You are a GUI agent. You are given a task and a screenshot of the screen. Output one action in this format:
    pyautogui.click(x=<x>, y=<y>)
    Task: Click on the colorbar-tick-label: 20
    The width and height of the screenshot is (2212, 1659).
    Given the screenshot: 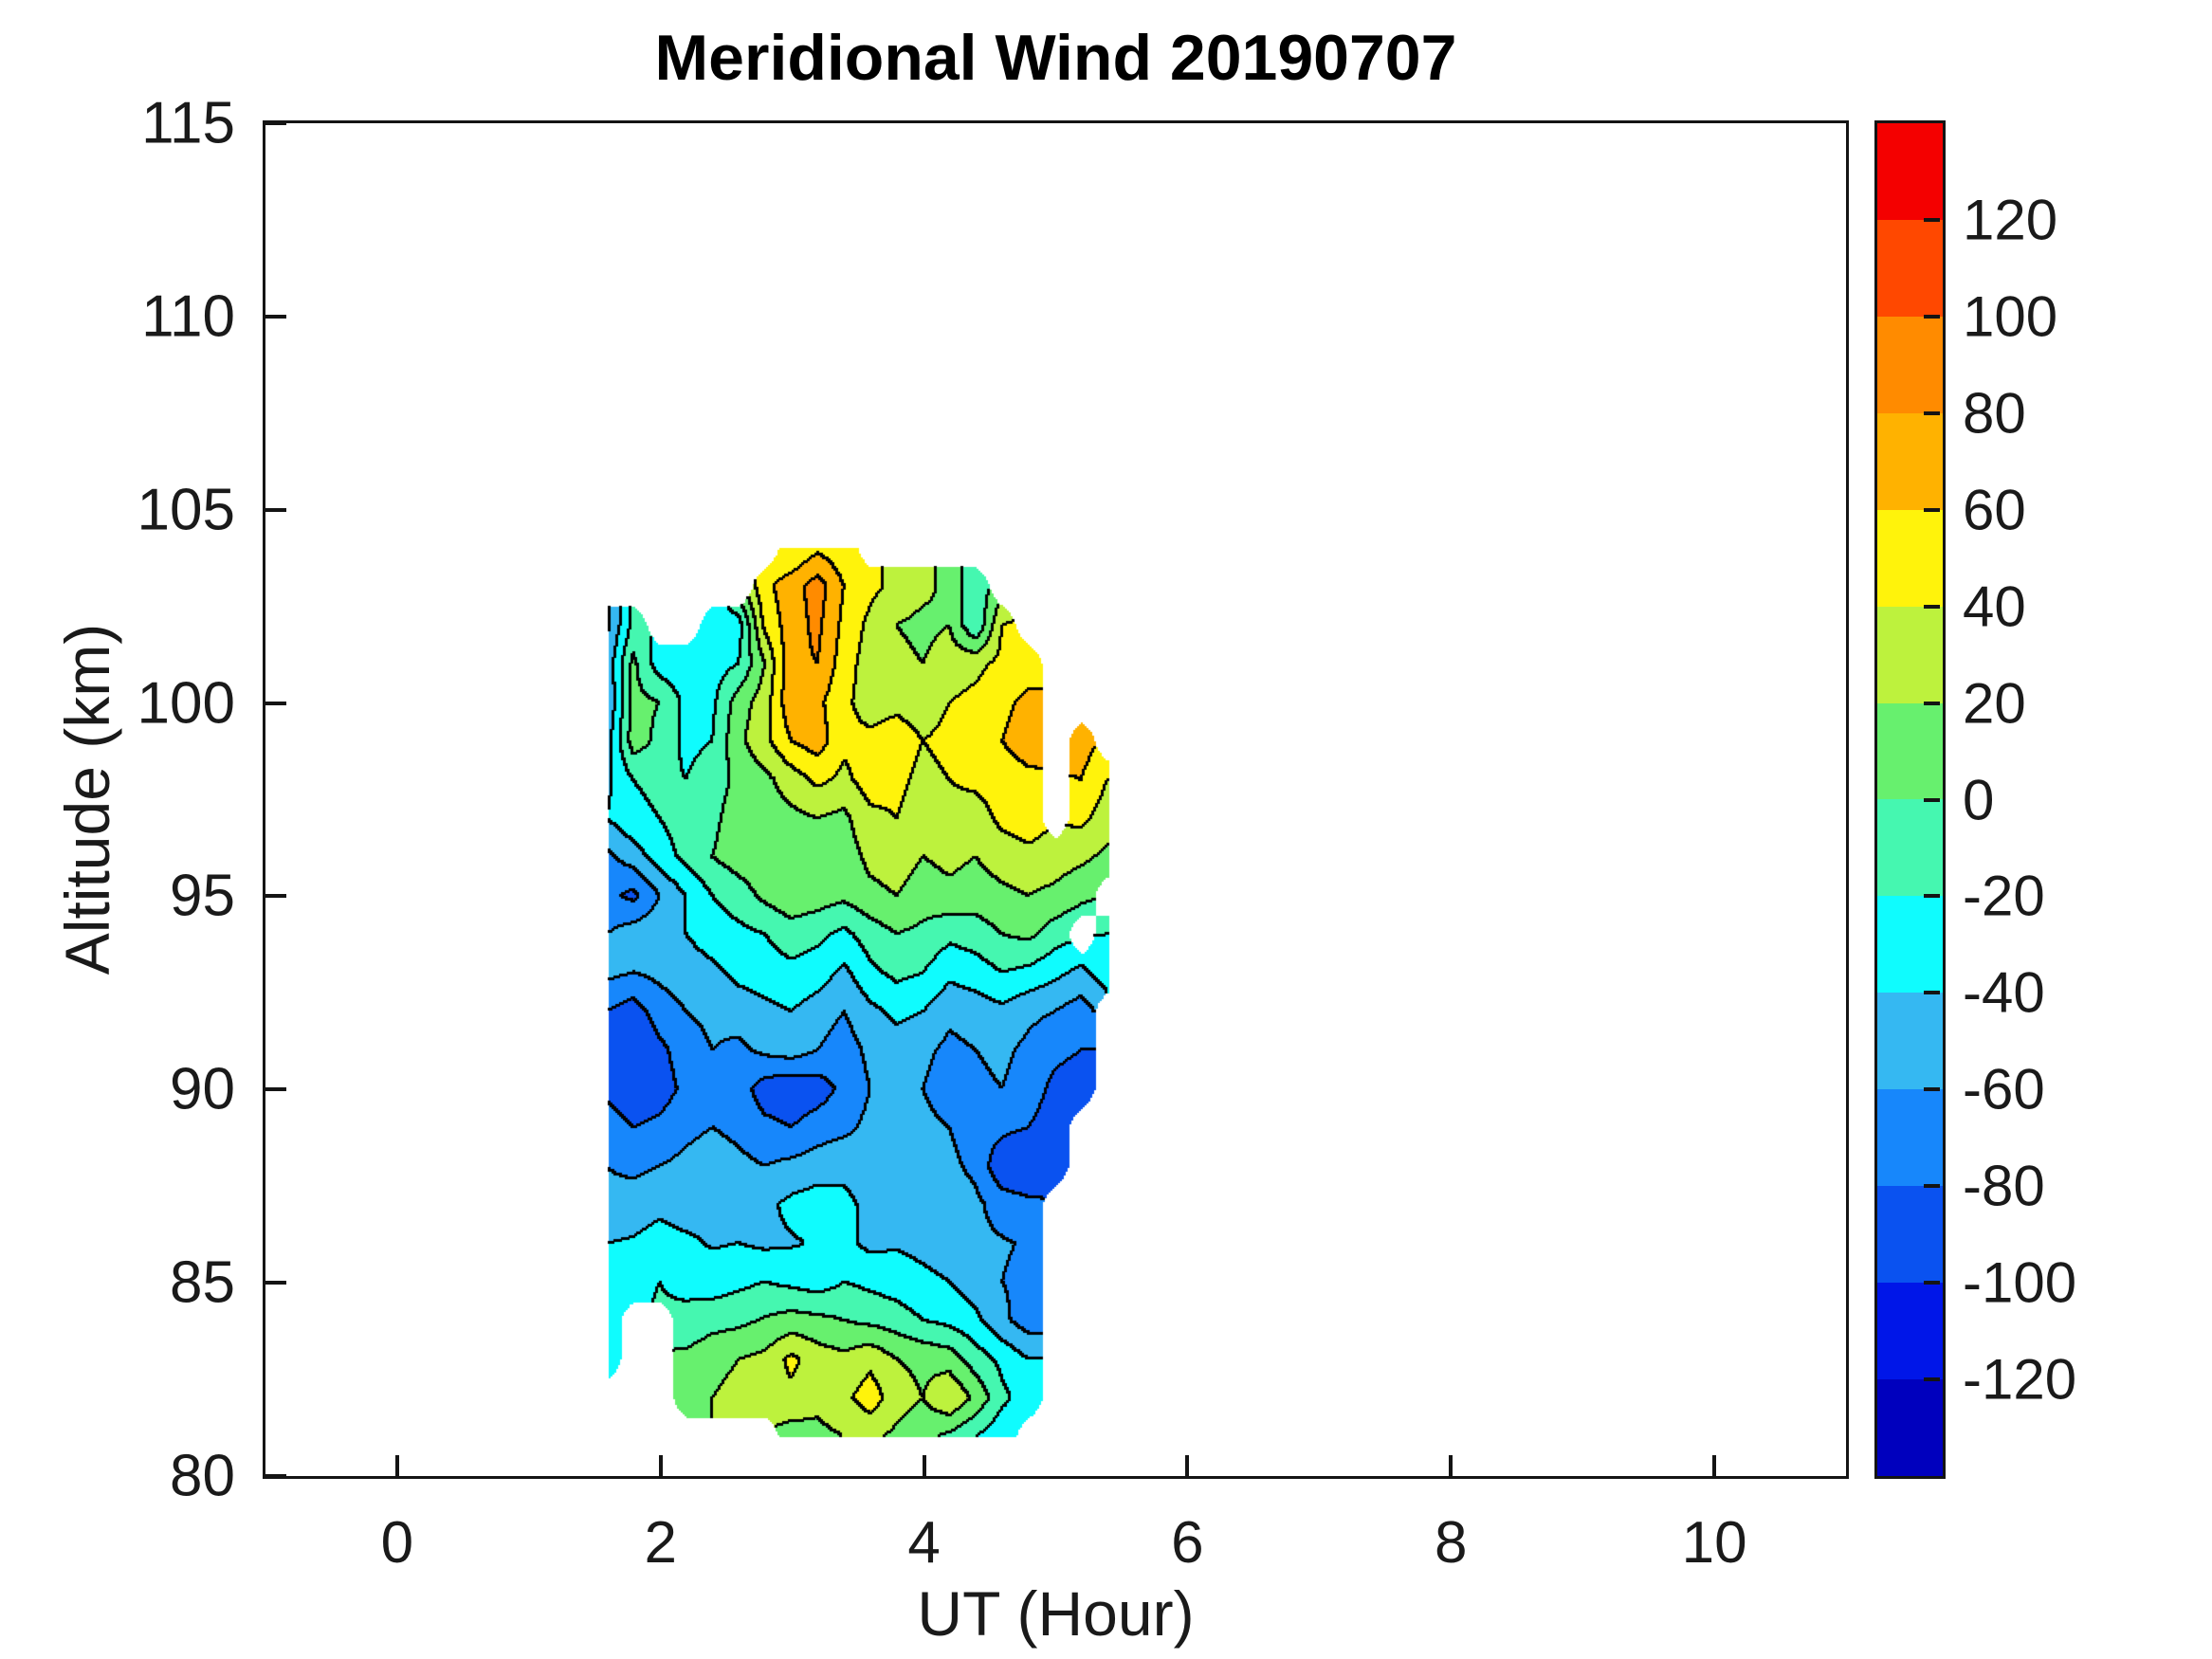 What is the action you would take?
    pyautogui.click(x=1994, y=703)
    